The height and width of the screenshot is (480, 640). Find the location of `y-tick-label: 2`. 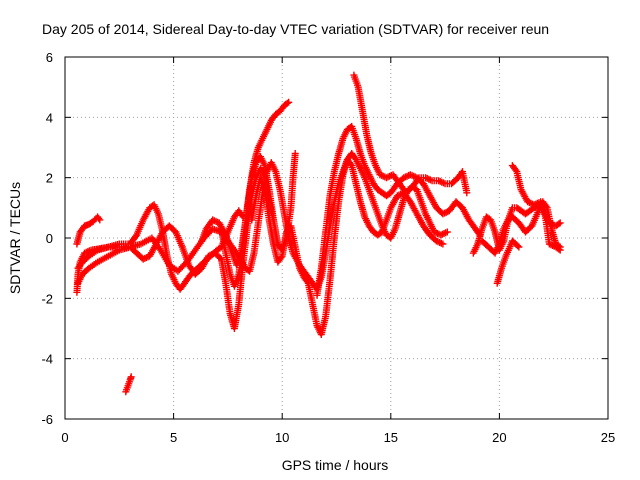

y-tick-label: 2 is located at coordinates (49, 178).